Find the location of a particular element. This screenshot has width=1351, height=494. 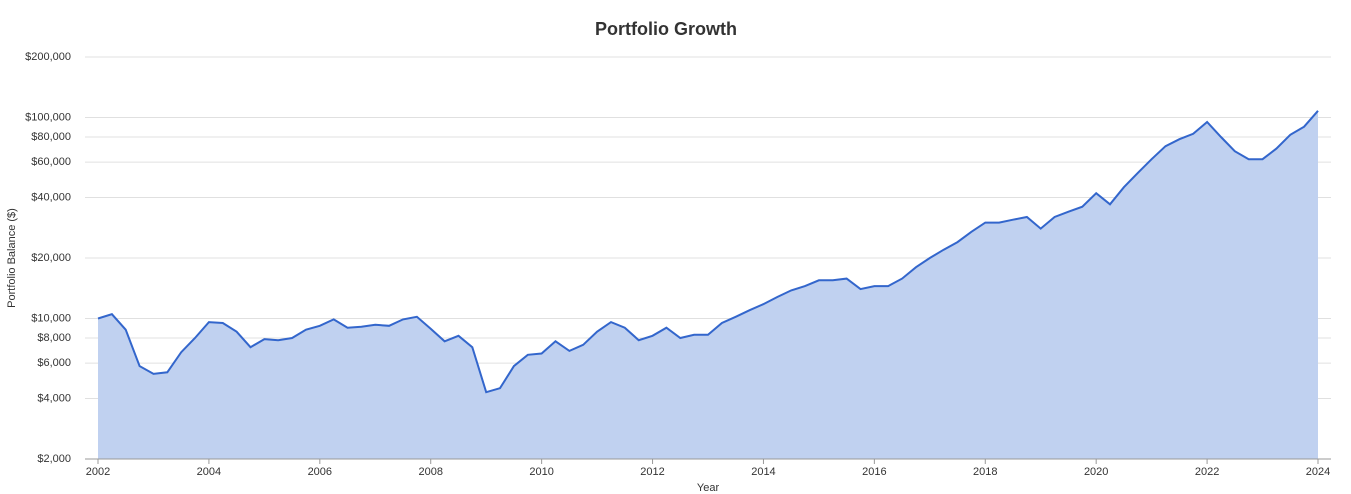

x-axis-label: Year is located at coordinates (708, 488).